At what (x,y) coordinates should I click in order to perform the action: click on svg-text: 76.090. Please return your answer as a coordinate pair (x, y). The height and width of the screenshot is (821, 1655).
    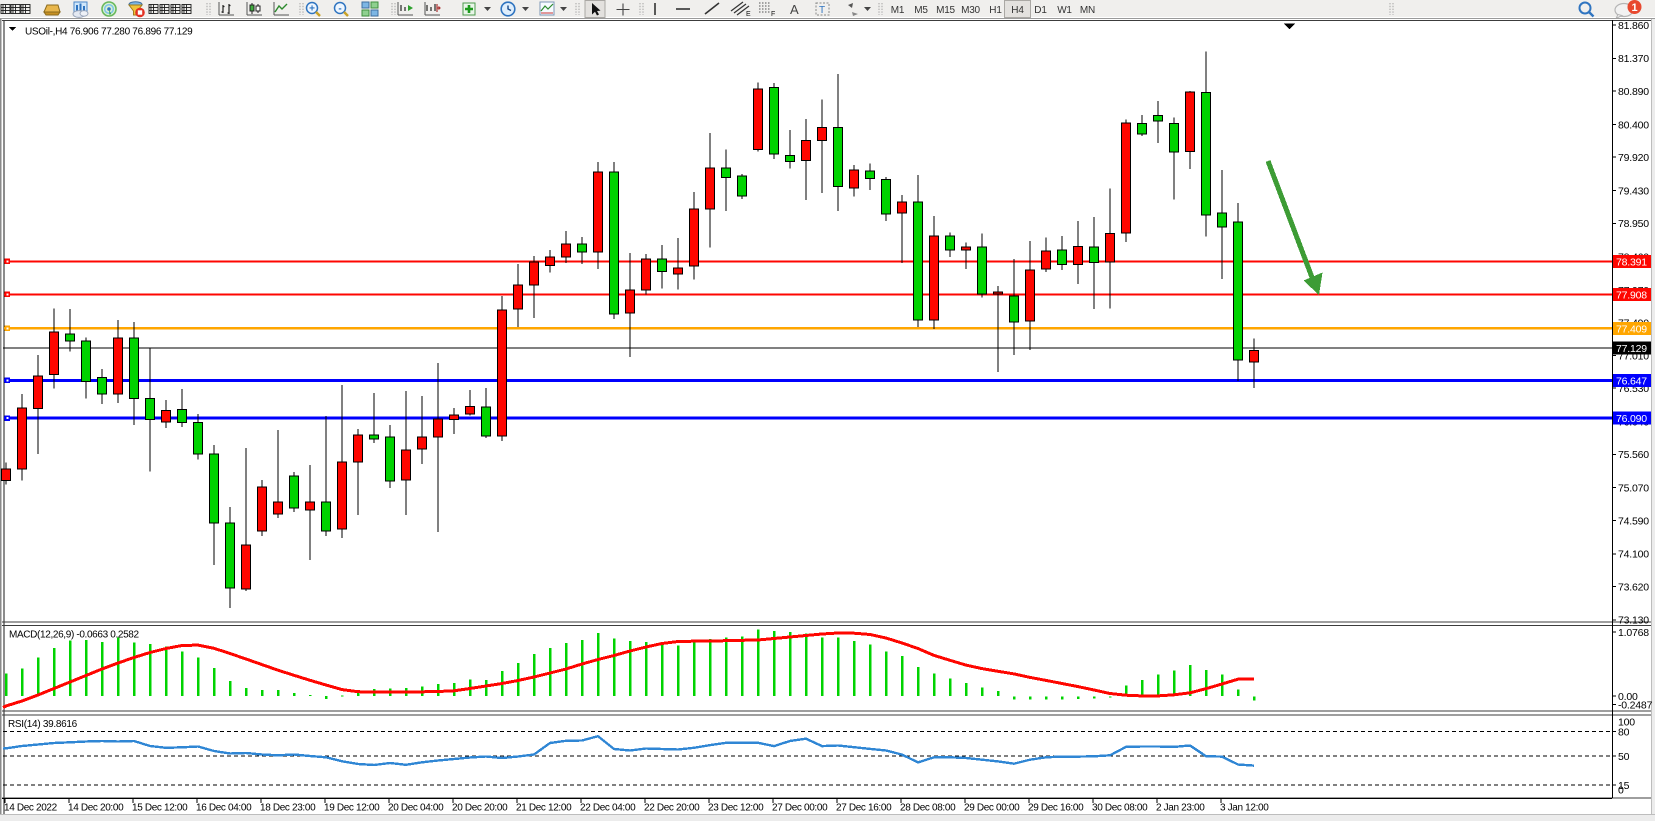
    Looking at the image, I should click on (1631, 419).